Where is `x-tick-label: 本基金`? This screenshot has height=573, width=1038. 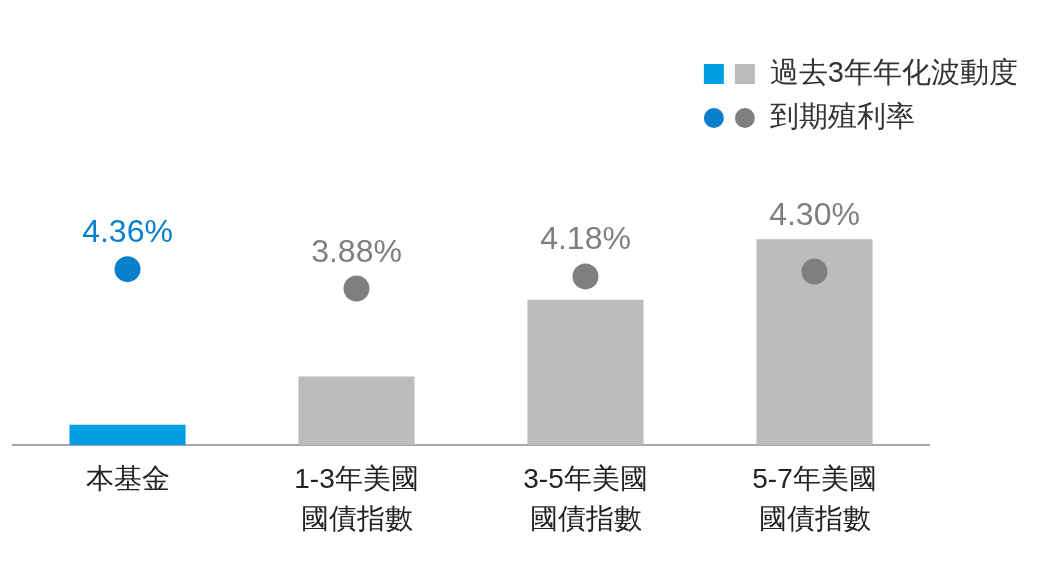
x-tick-label: 本基金 is located at coordinates (127, 478).